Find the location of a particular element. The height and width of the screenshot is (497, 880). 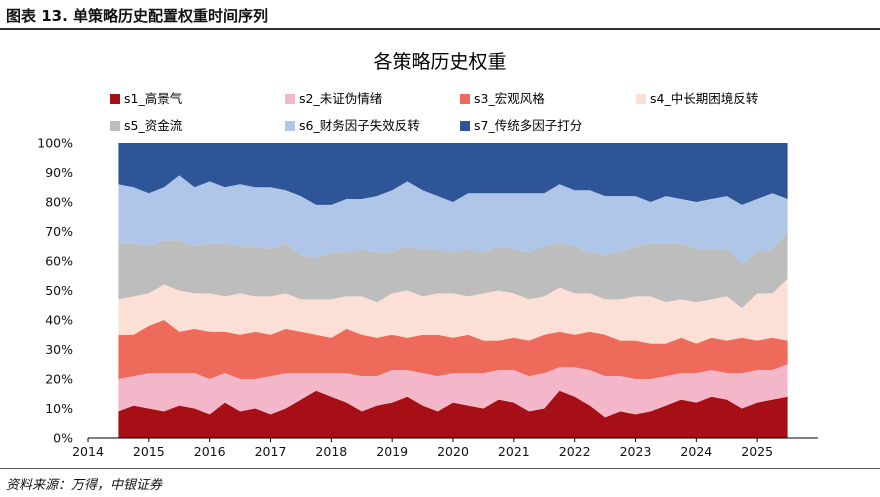

header-rule is located at coordinates (440, 29).